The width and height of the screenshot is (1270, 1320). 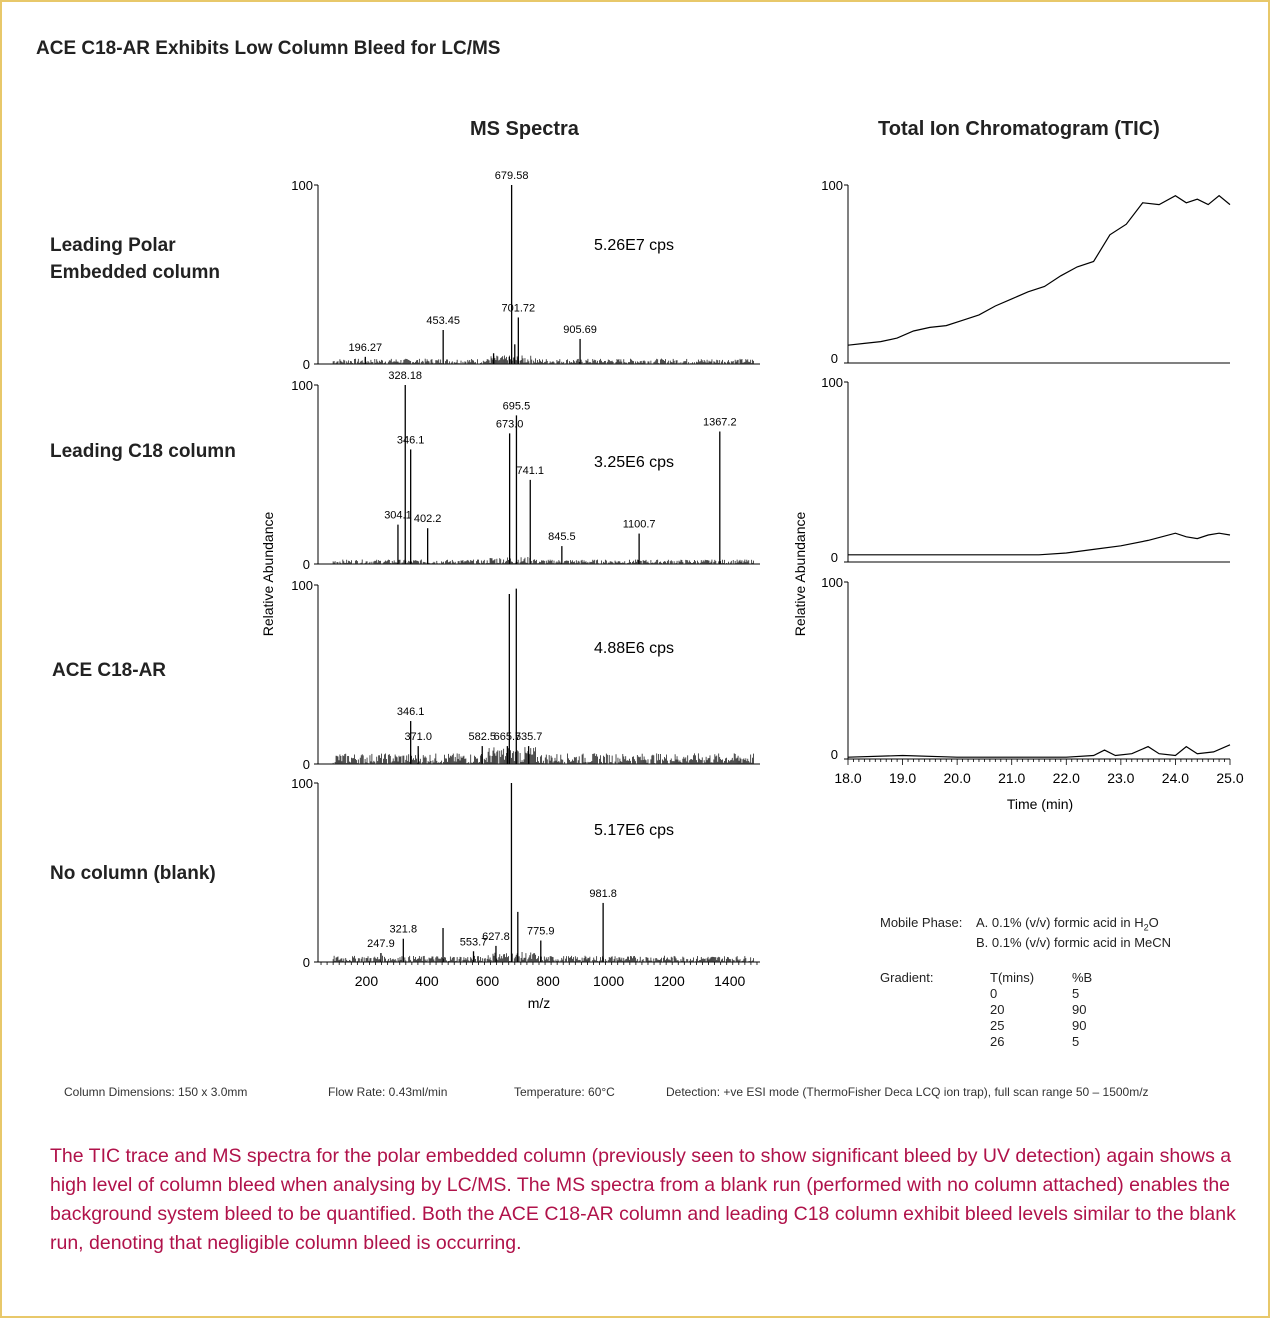 What do you see at coordinates (902, 778) in the screenshot?
I see `x-tick-label: 19.0` at bounding box center [902, 778].